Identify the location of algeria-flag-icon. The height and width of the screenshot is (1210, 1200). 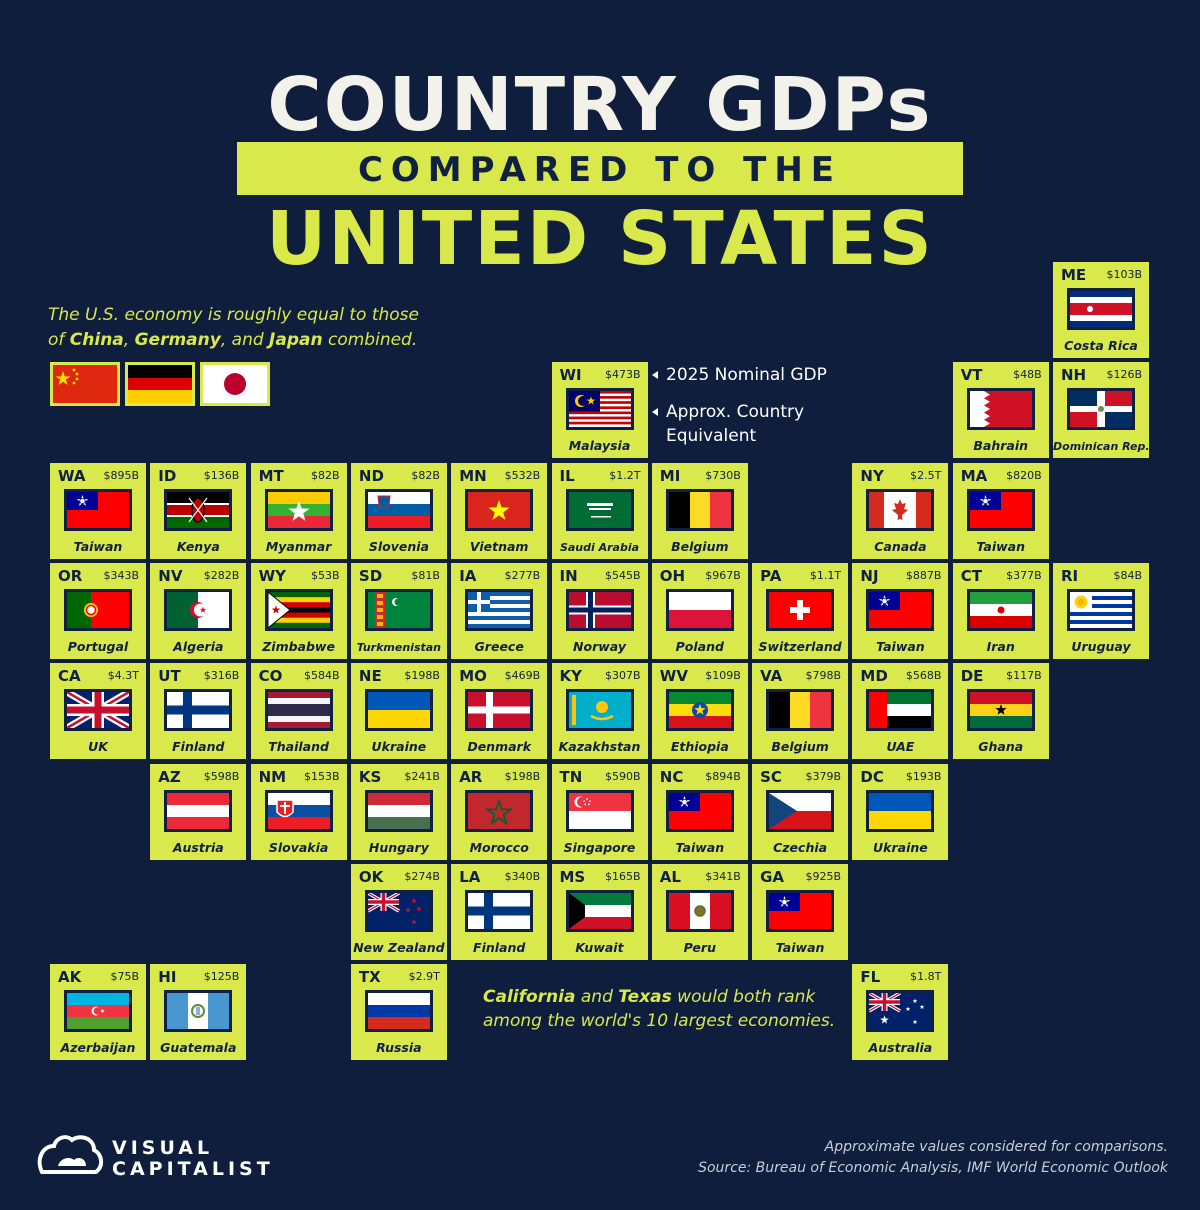
(198, 609).